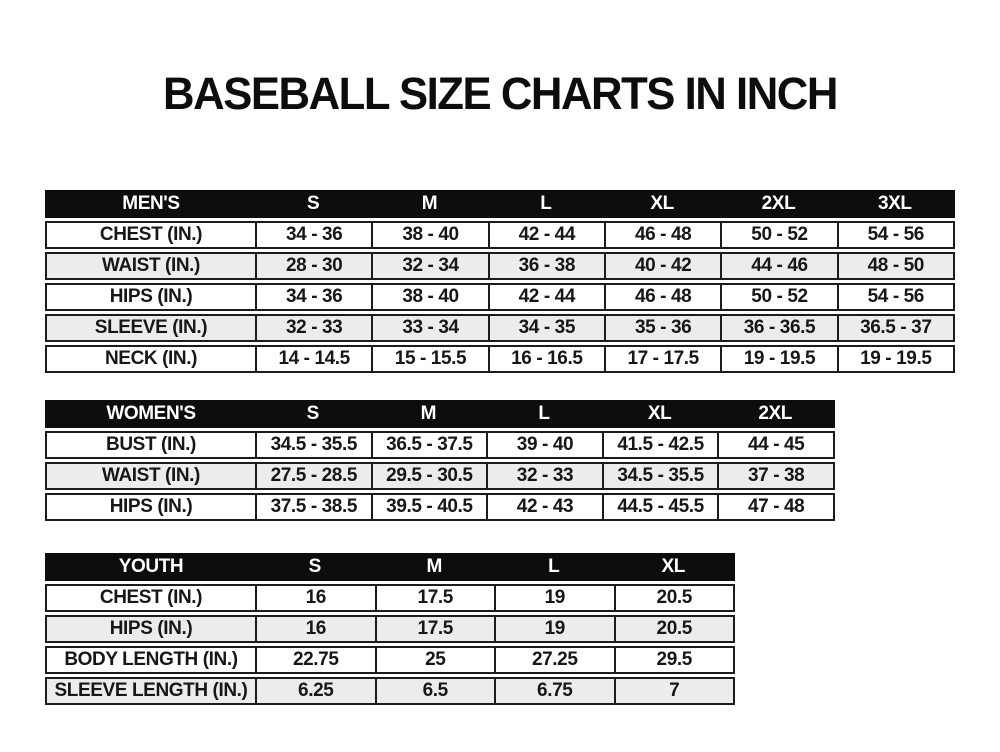 Image resolution: width=1000 pixels, height=752 pixels. Describe the element at coordinates (151, 327) in the screenshot. I see `row-label: SLEEVE (IN.)` at that location.